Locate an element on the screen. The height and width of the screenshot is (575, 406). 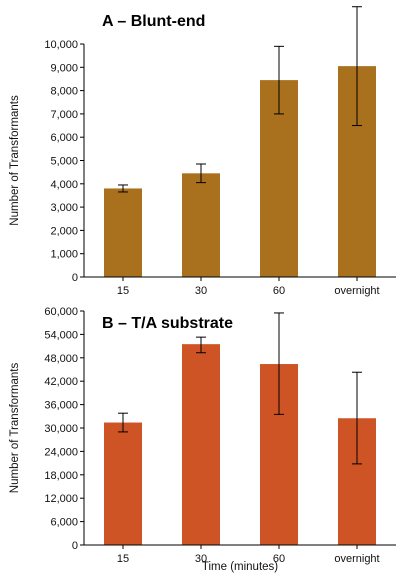
chart-title: B – T/A substrate is located at coordinates (167, 323).